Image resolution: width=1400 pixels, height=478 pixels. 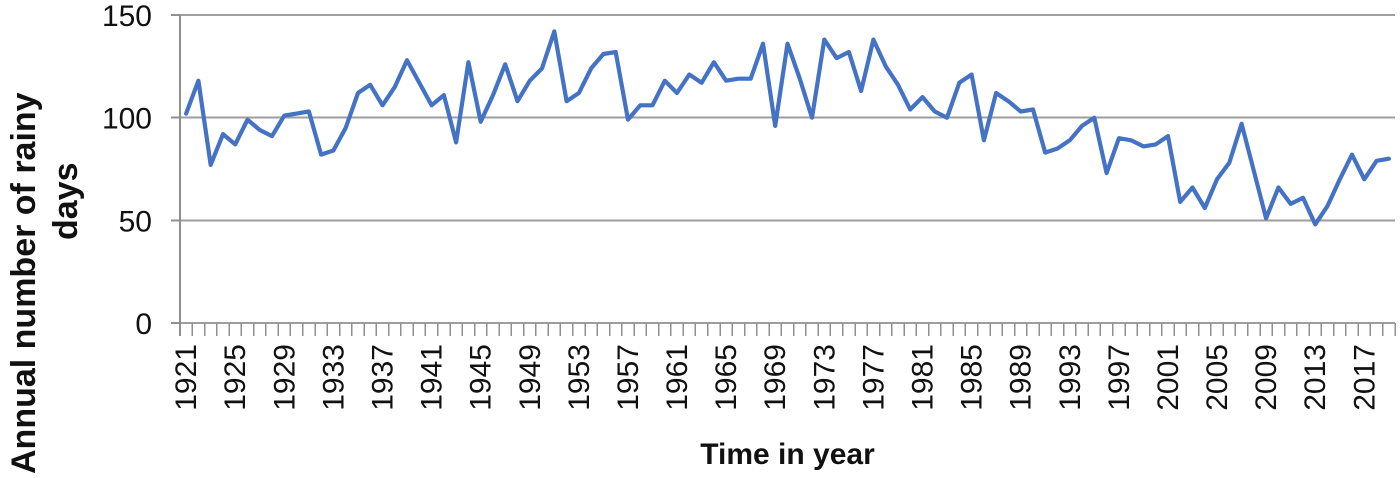 I want to click on x-tick-label-1929: 1929, so click(x=284, y=377).